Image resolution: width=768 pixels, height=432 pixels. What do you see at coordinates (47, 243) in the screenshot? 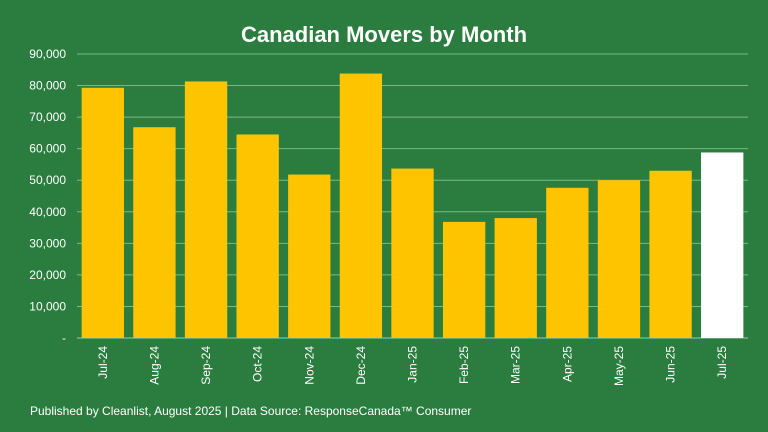
I see `y-tick-label: 30,000` at bounding box center [47, 243].